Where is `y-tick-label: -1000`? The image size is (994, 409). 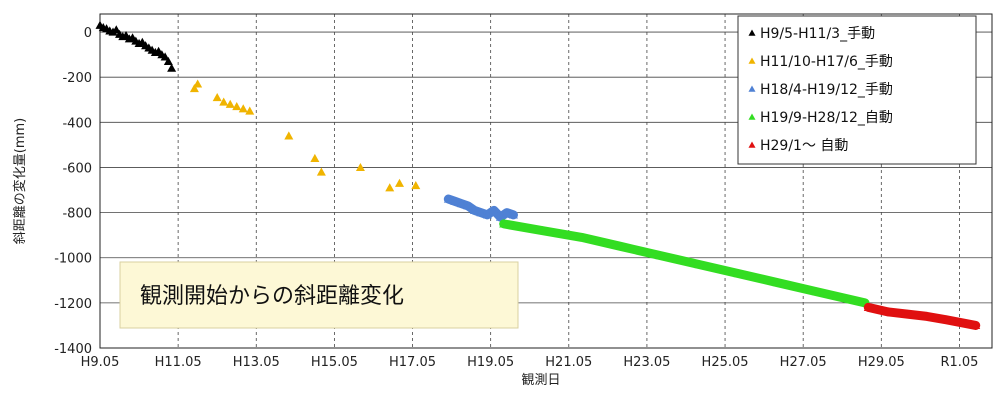
y-tick-label: -1000 is located at coordinates (73, 259).